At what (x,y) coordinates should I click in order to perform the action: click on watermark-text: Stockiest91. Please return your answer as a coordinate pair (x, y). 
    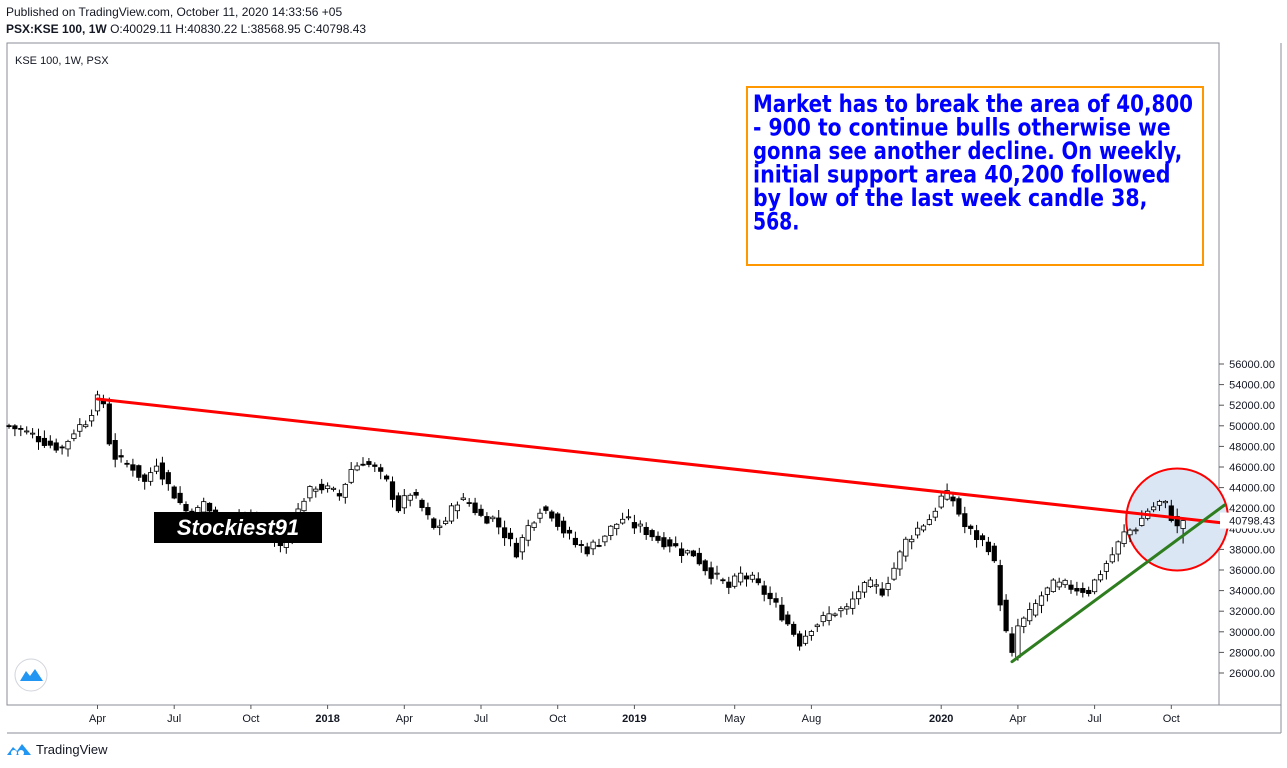
    Looking at the image, I should click on (238, 527).